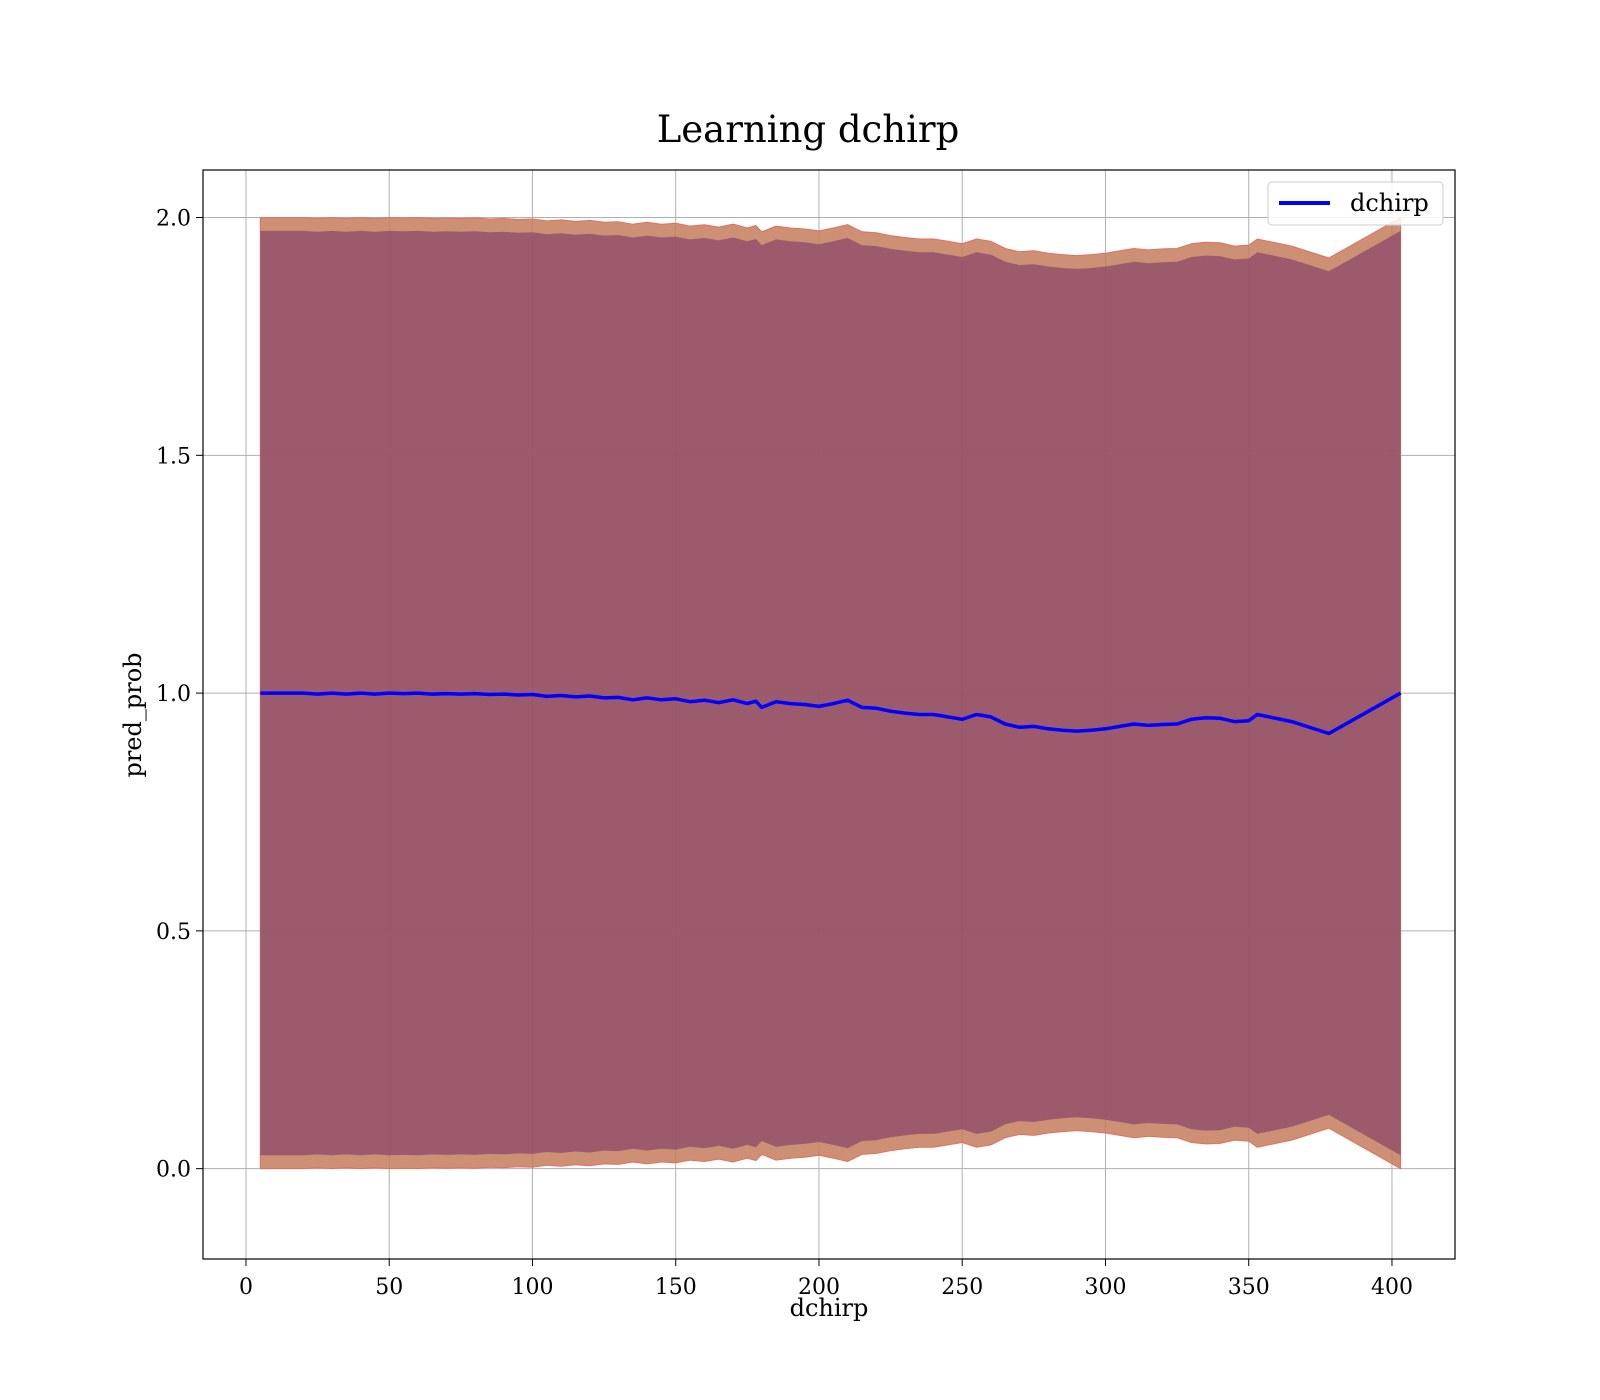  What do you see at coordinates (1392, 1287) in the screenshot?
I see `x-tick-label: 400` at bounding box center [1392, 1287].